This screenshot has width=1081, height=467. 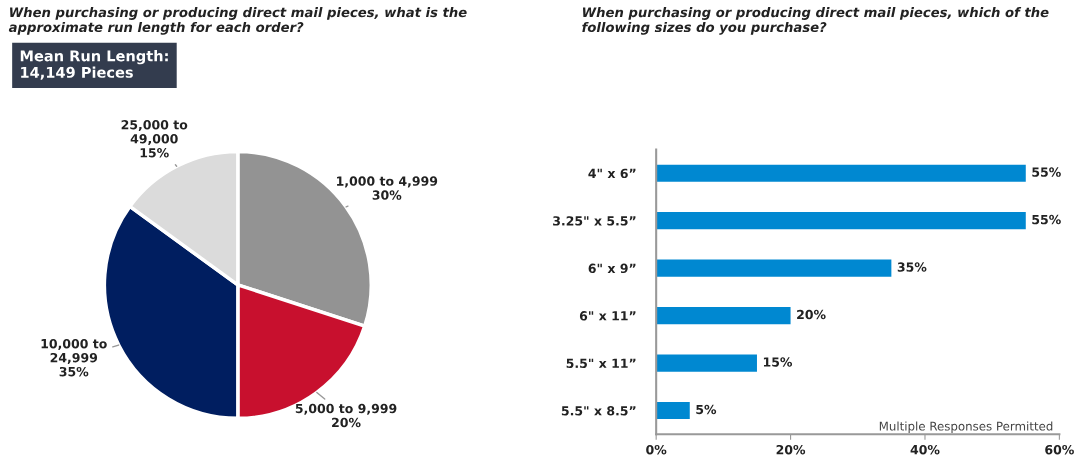 What do you see at coordinates (656, 449) in the screenshot?
I see `x-tick-label: 0%` at bounding box center [656, 449].